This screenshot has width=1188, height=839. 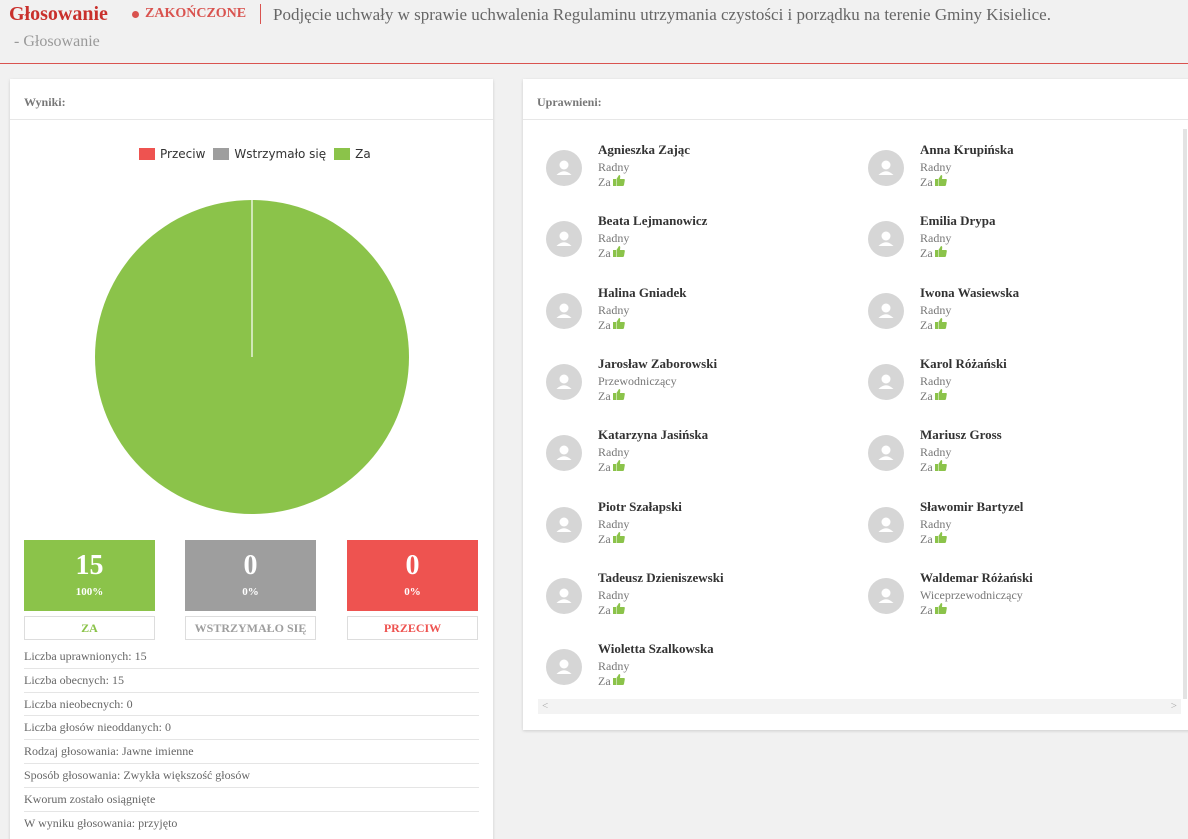 What do you see at coordinates (89, 575) in the screenshot?
I see `za-count-box: 15 100%` at bounding box center [89, 575].